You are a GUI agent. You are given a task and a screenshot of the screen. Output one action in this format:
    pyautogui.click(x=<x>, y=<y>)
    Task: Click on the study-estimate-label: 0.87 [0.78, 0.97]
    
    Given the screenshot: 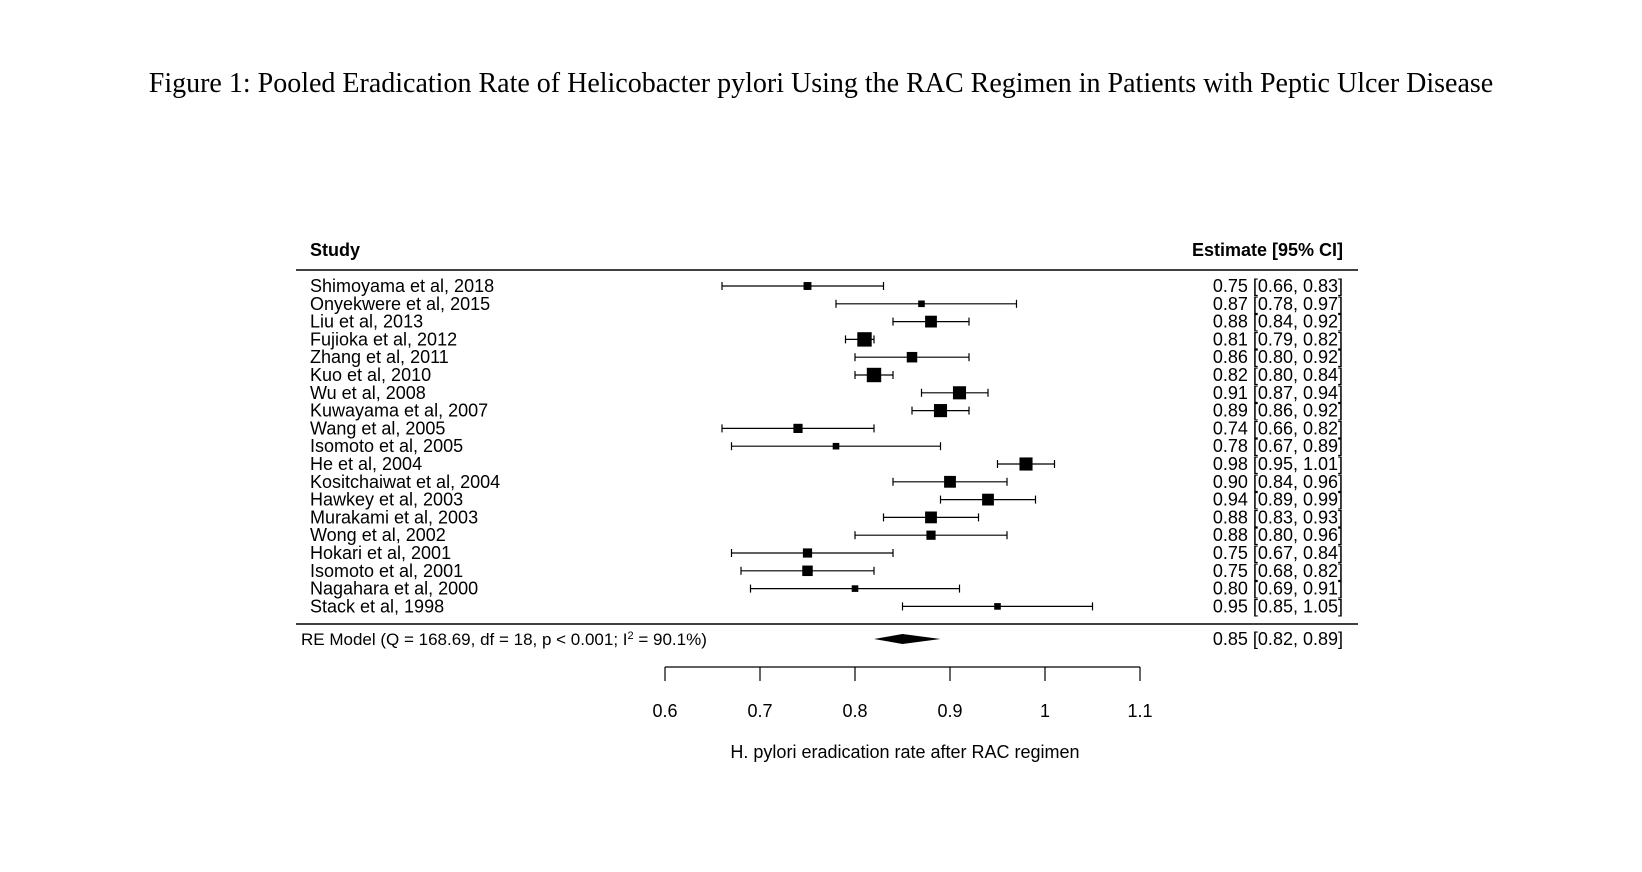 What is the action you would take?
    pyautogui.click(x=1278, y=304)
    